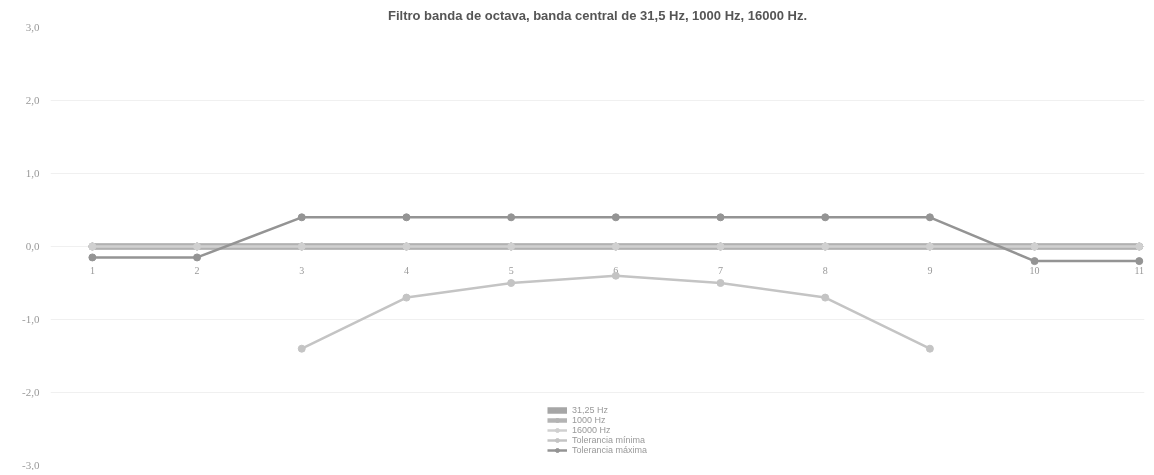  I want to click on y-tick-label: -2,0, so click(31, 392).